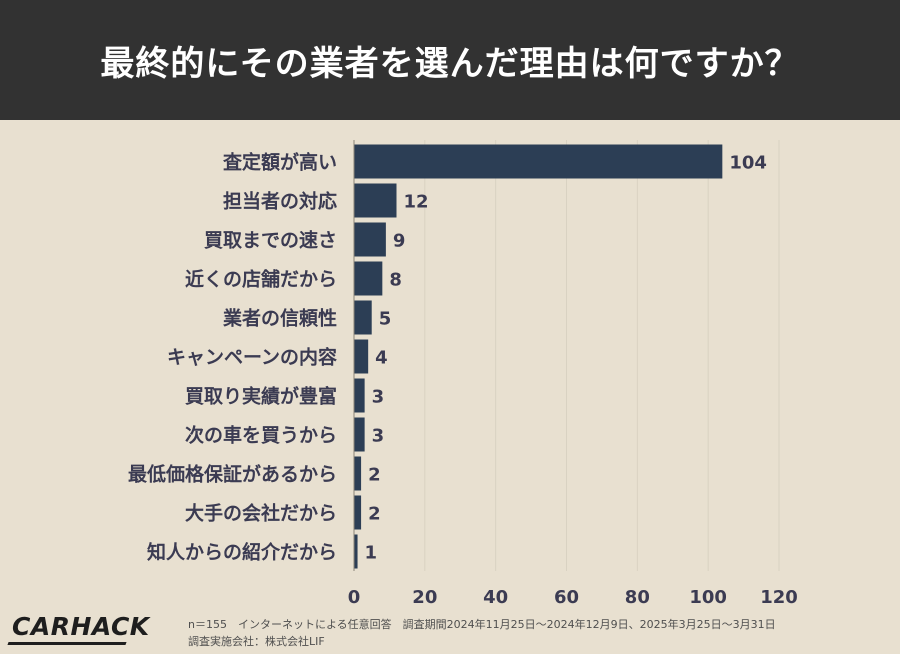  Describe the element at coordinates (242, 552) in the screenshot. I see `category-label: 知人からの紹介だから` at that location.